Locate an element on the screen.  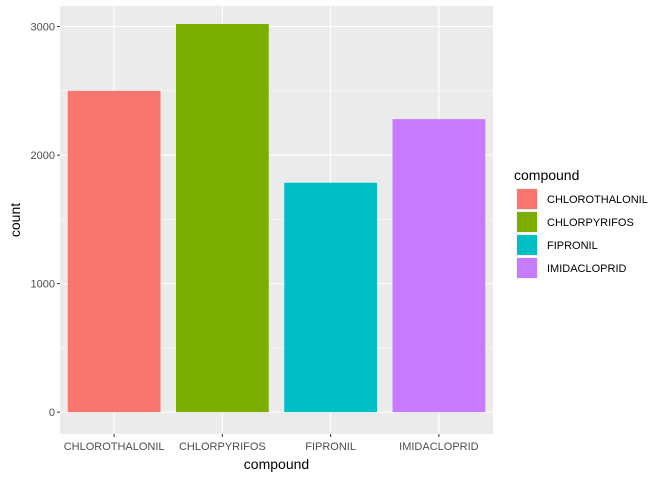
y-axis-ticks: 0 1000 2000 3000 is located at coordinates (45, 220).